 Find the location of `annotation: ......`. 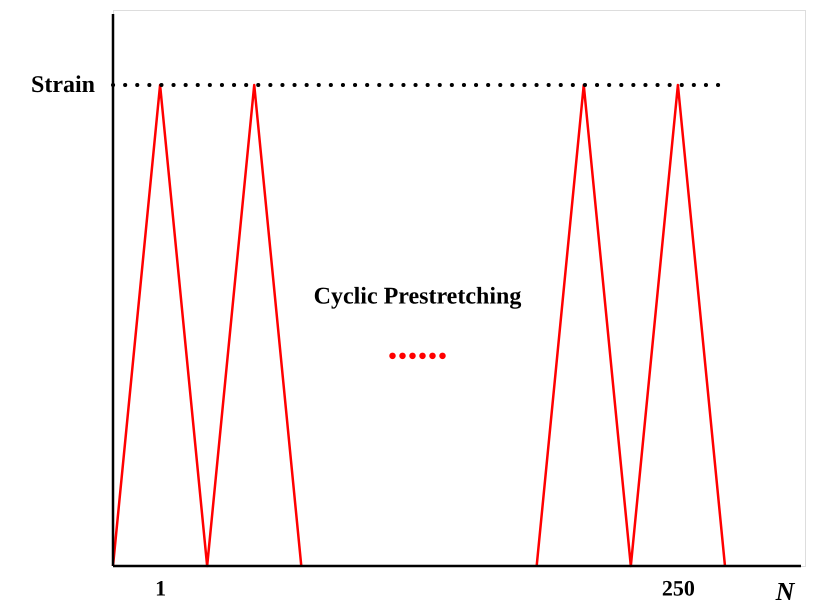

annotation: ...... is located at coordinates (417, 345).